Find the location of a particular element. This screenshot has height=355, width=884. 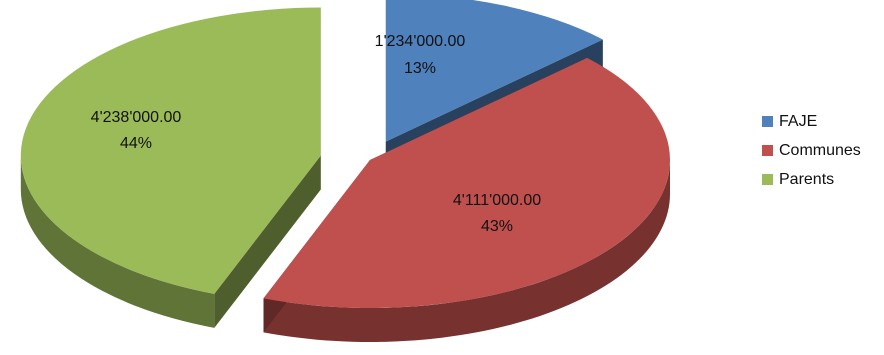

legend-item-parents: Parents is located at coordinates (822, 179).